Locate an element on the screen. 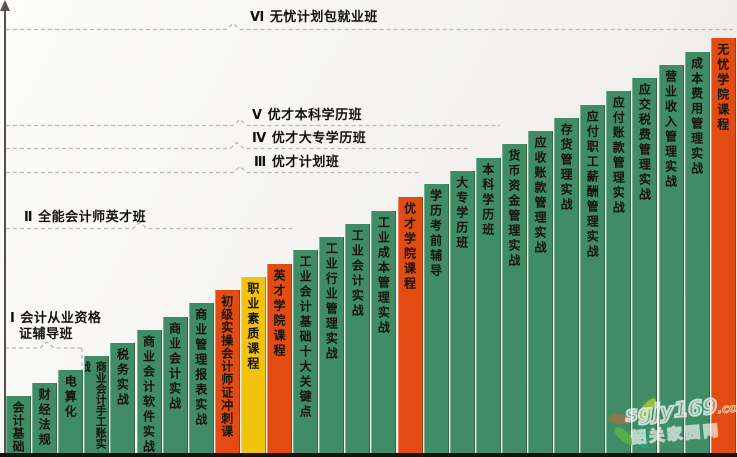  course-bar-label: 存货管理实战 is located at coordinates (566, 167).